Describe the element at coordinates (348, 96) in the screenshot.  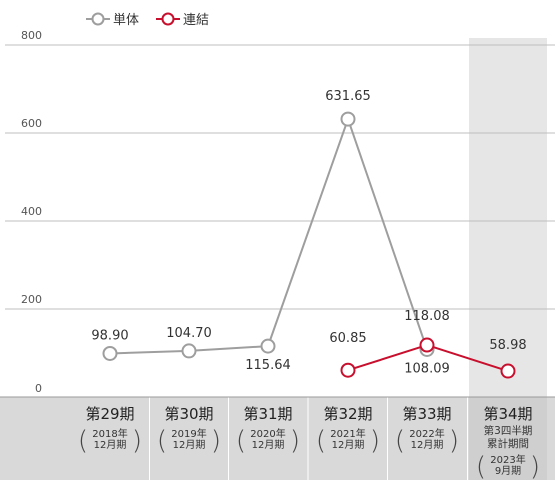
I see `data-label: 631.65` at that location.